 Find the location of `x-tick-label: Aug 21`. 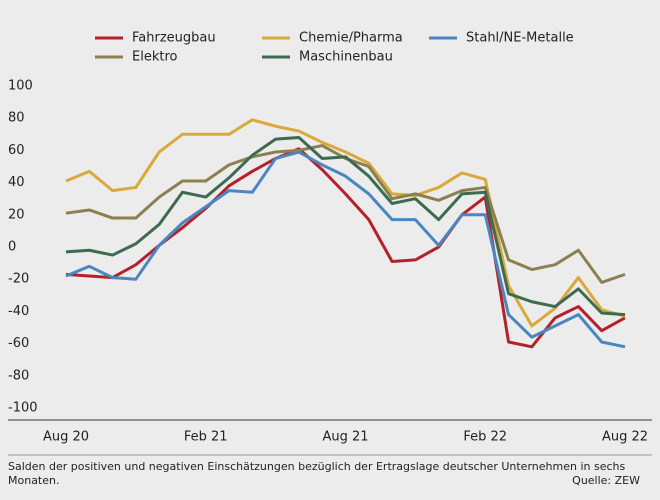

x-tick-label: Aug 21 is located at coordinates (345, 437).